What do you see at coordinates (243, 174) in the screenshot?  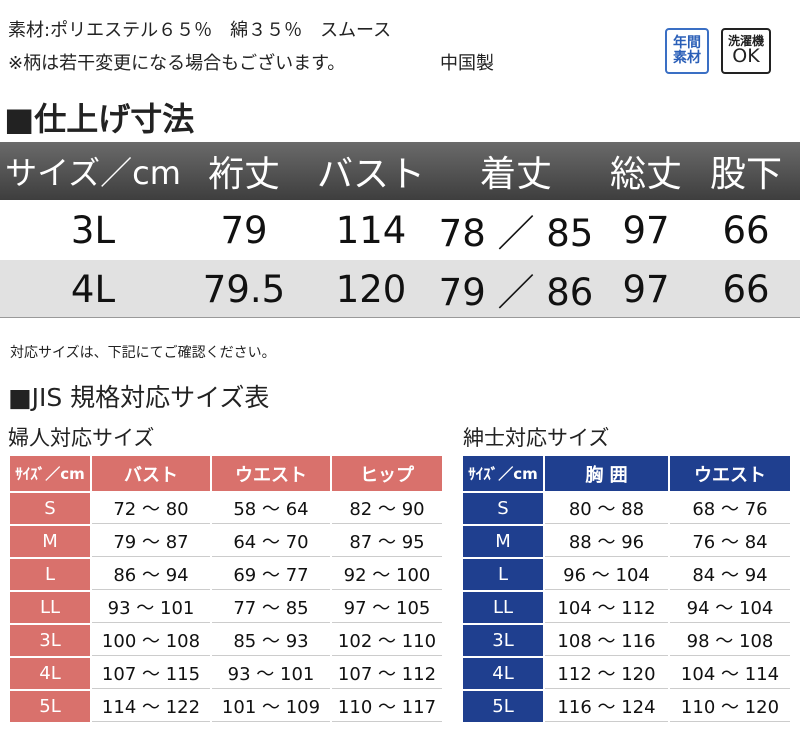 I see `header-cell: 裄丈` at bounding box center [243, 174].